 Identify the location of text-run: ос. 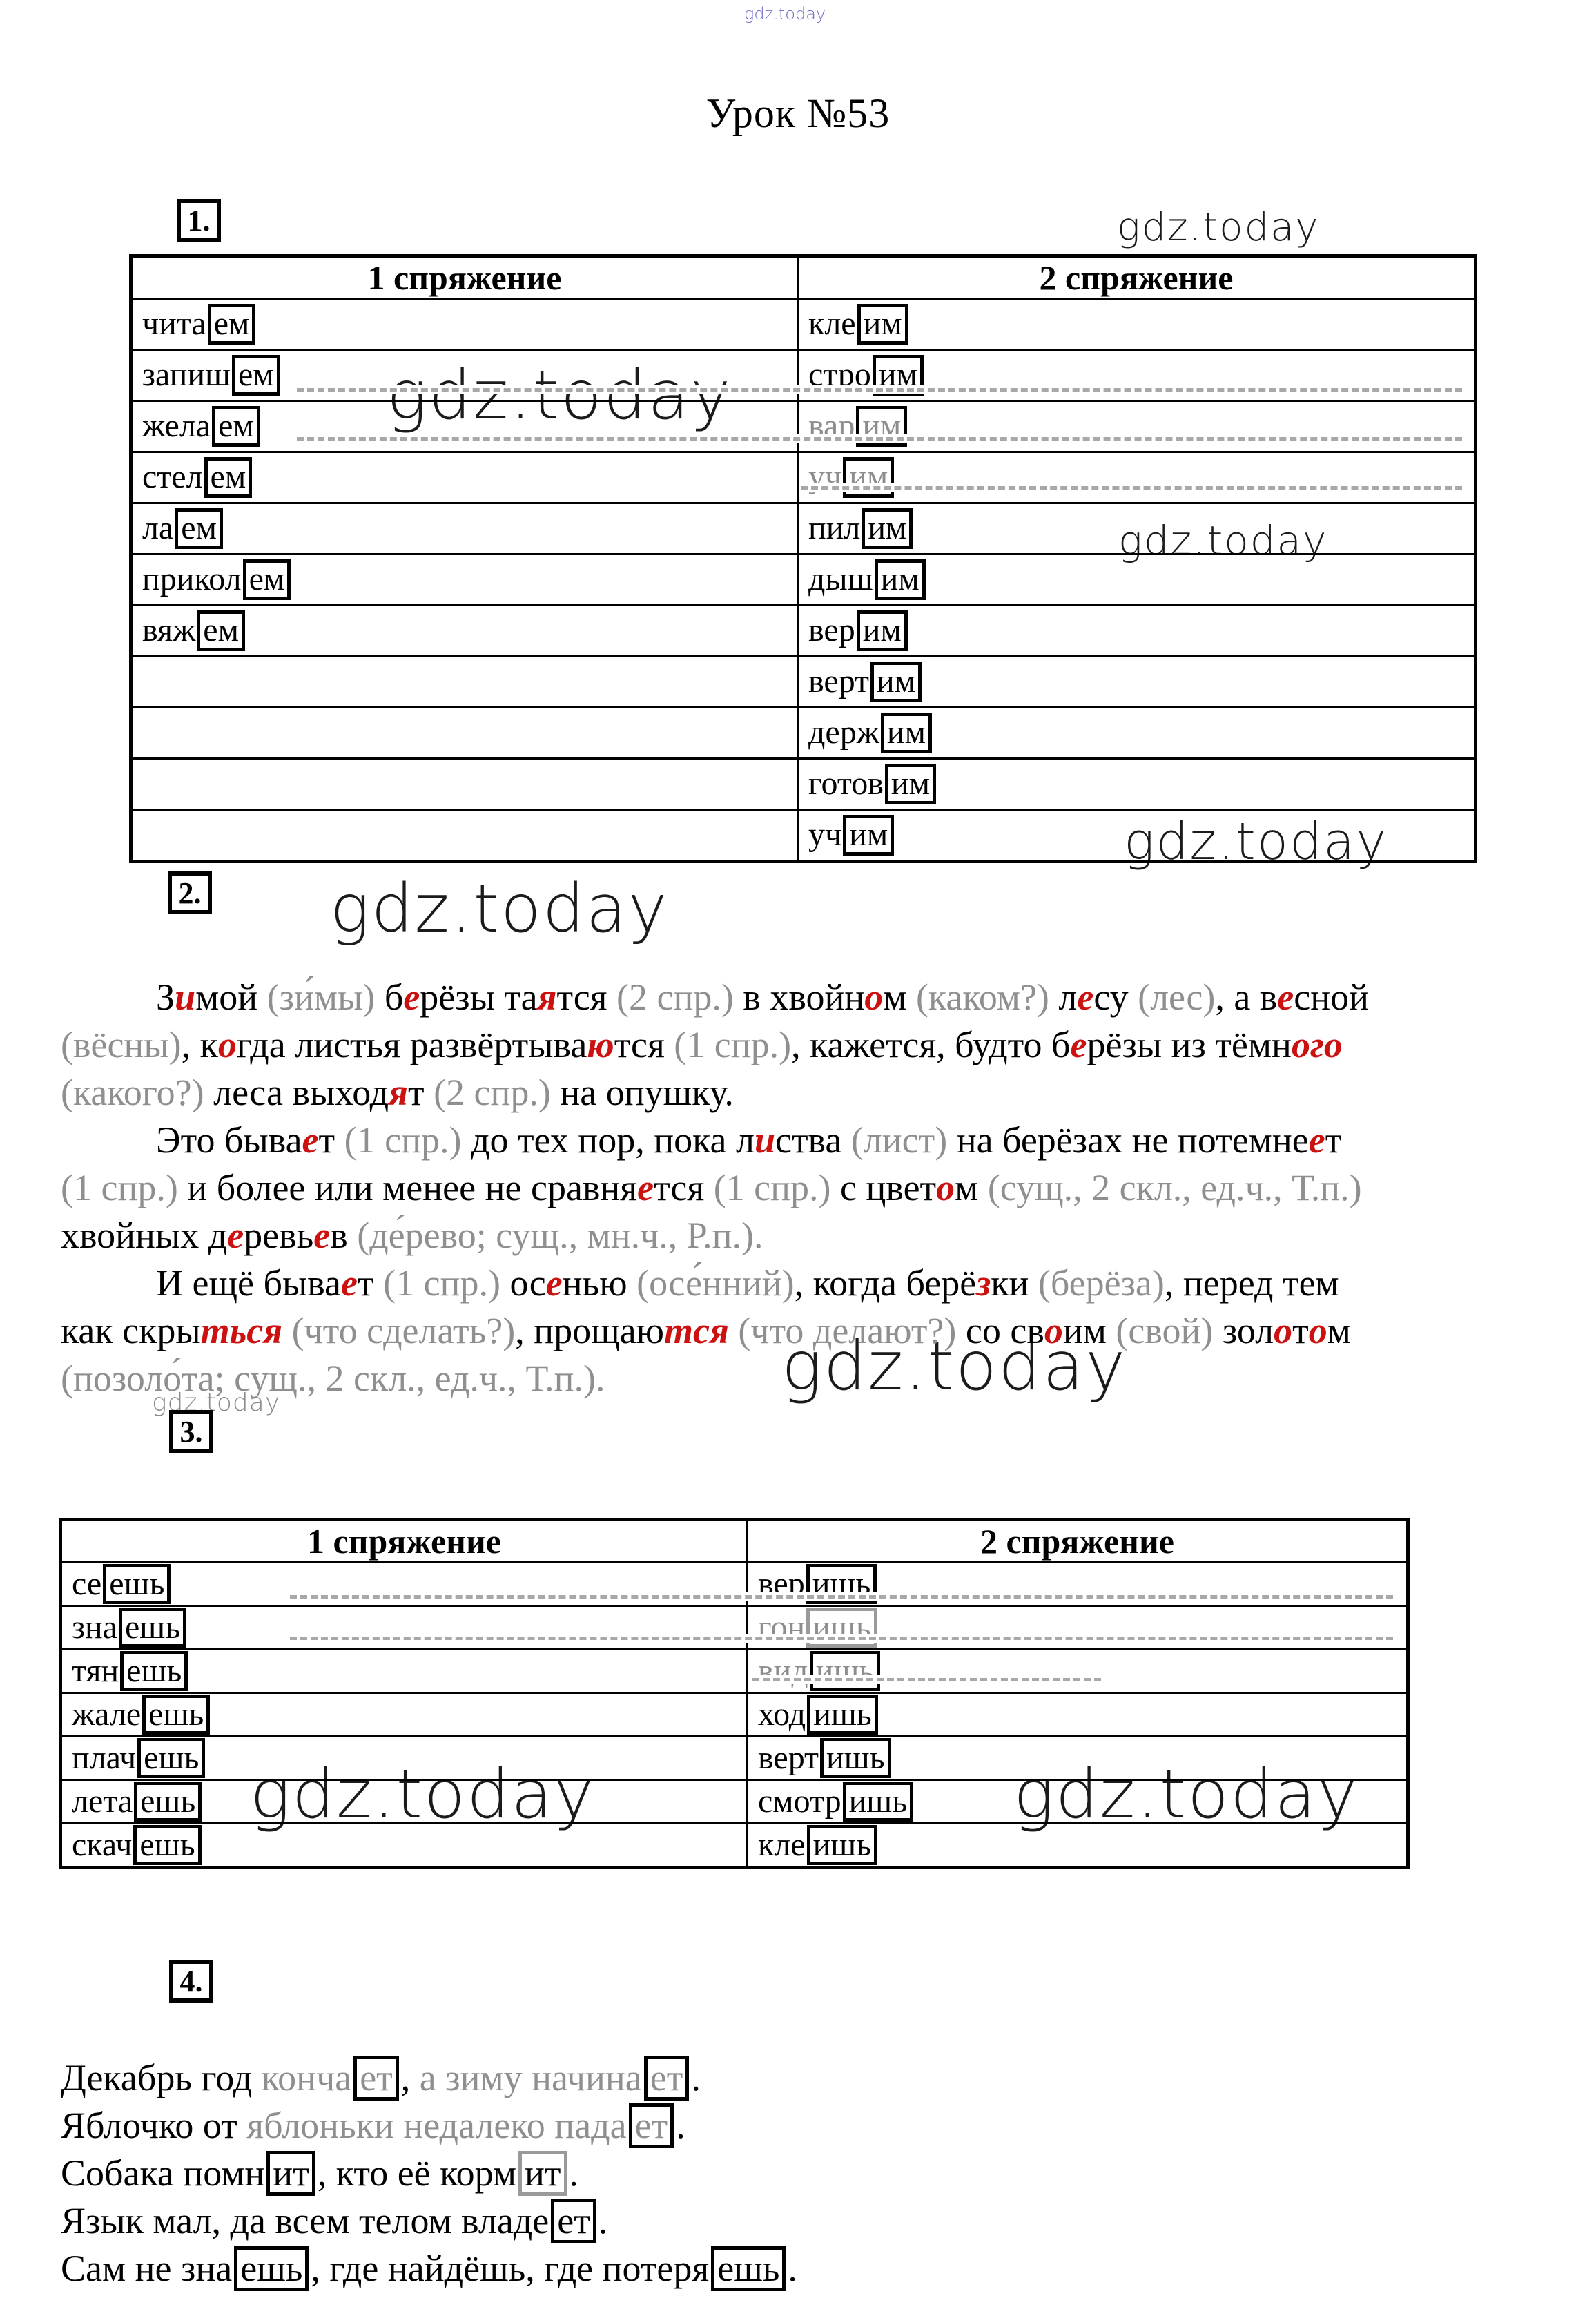
(527, 1283).